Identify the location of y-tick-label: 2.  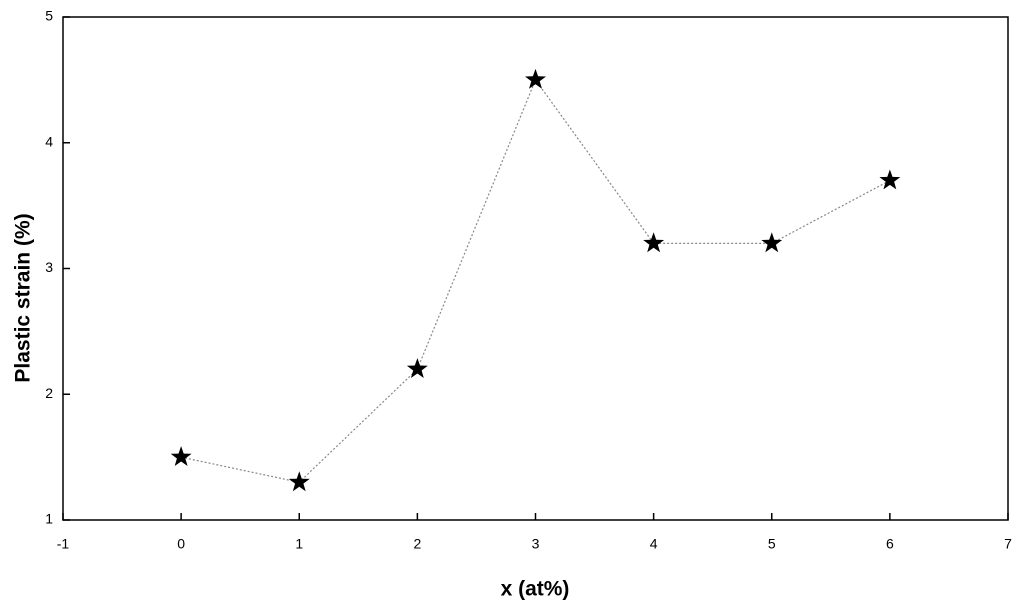
(49, 393).